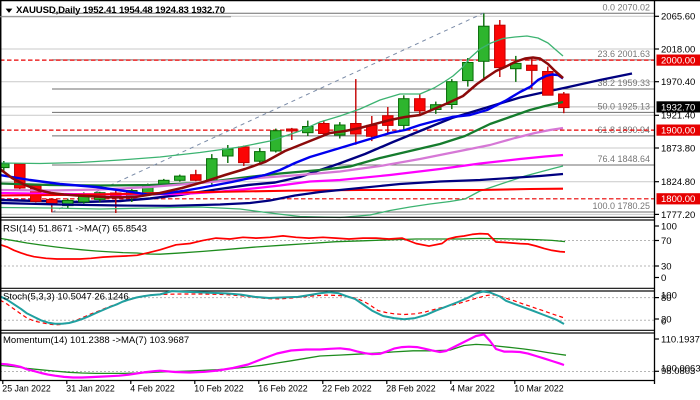 The height and width of the screenshot is (400, 700). What do you see at coordinates (90, 388) in the screenshot?
I see `svg-text: 31 Jan 2022` at bounding box center [90, 388].